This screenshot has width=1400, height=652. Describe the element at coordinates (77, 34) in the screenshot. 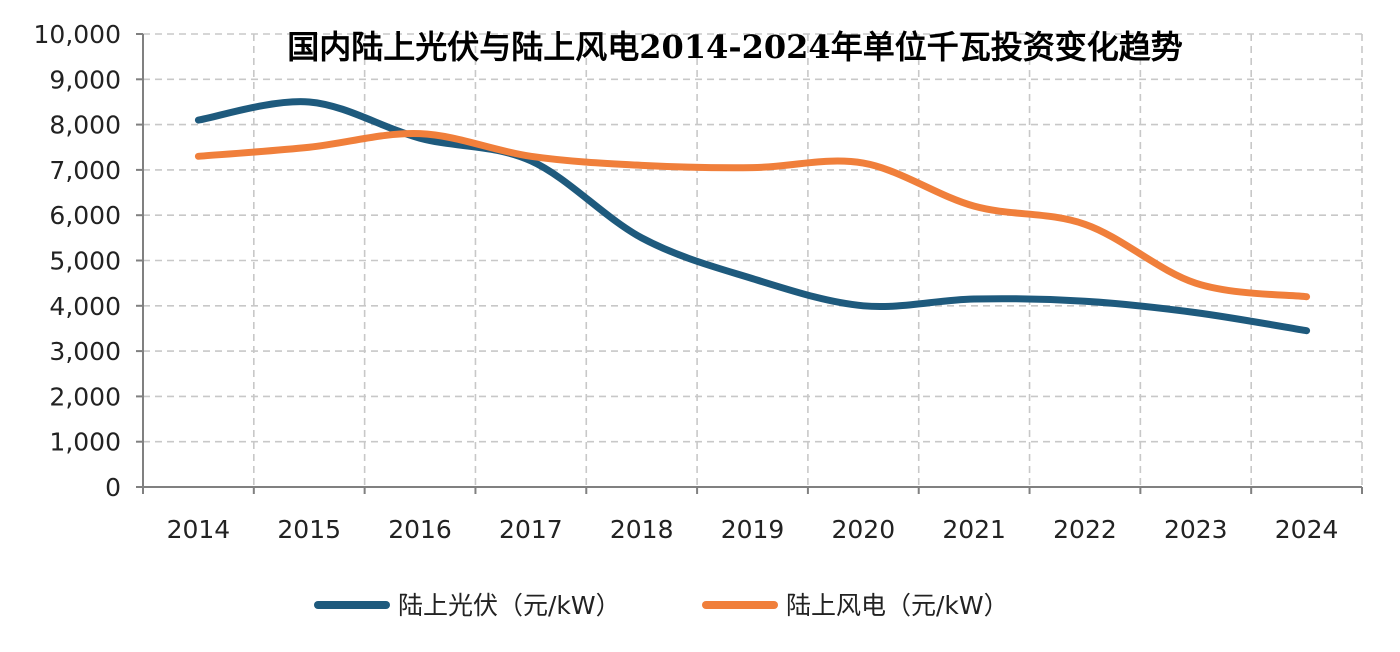

I see `y-tick-label: 10,000` at that location.